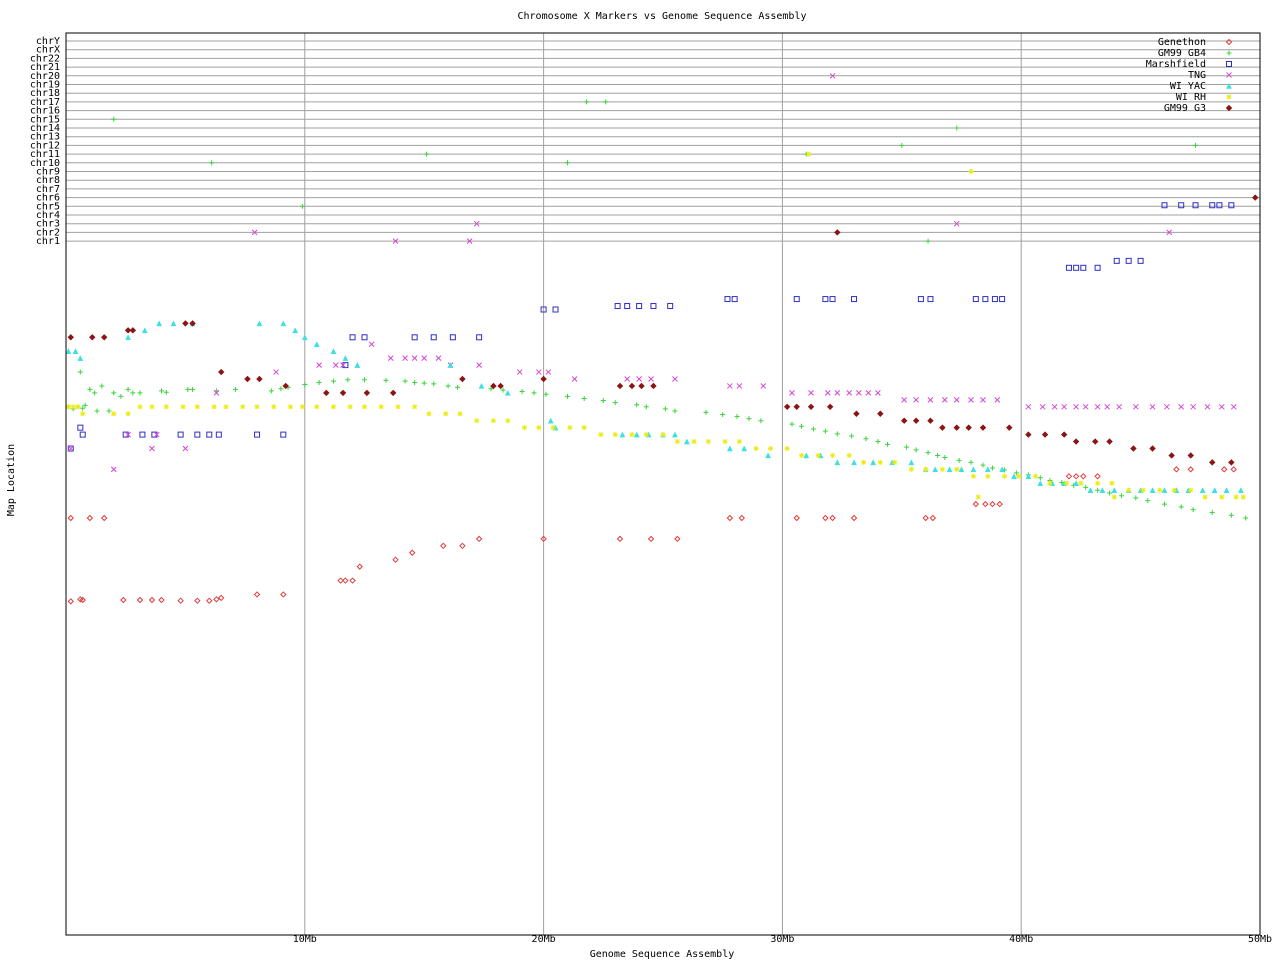 This screenshot has width=1280, height=960. Describe the element at coordinates (45, 93) in the screenshot. I see `chromosome-label: chr18` at that location.